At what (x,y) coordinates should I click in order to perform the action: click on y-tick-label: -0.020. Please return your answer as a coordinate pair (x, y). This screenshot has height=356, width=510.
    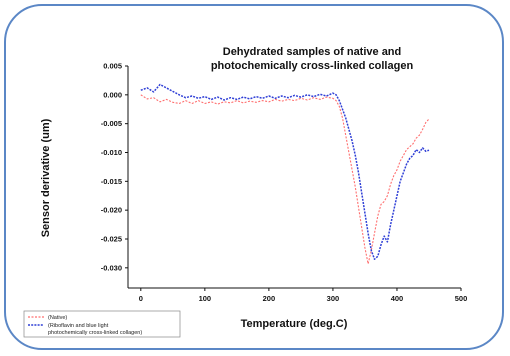
    Looking at the image, I should click on (111, 210).